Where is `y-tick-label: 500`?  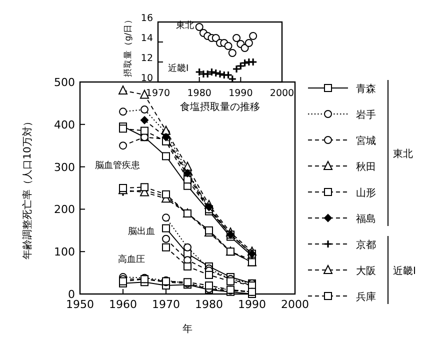
y-tick-label: 500 is located at coordinates (64, 82).